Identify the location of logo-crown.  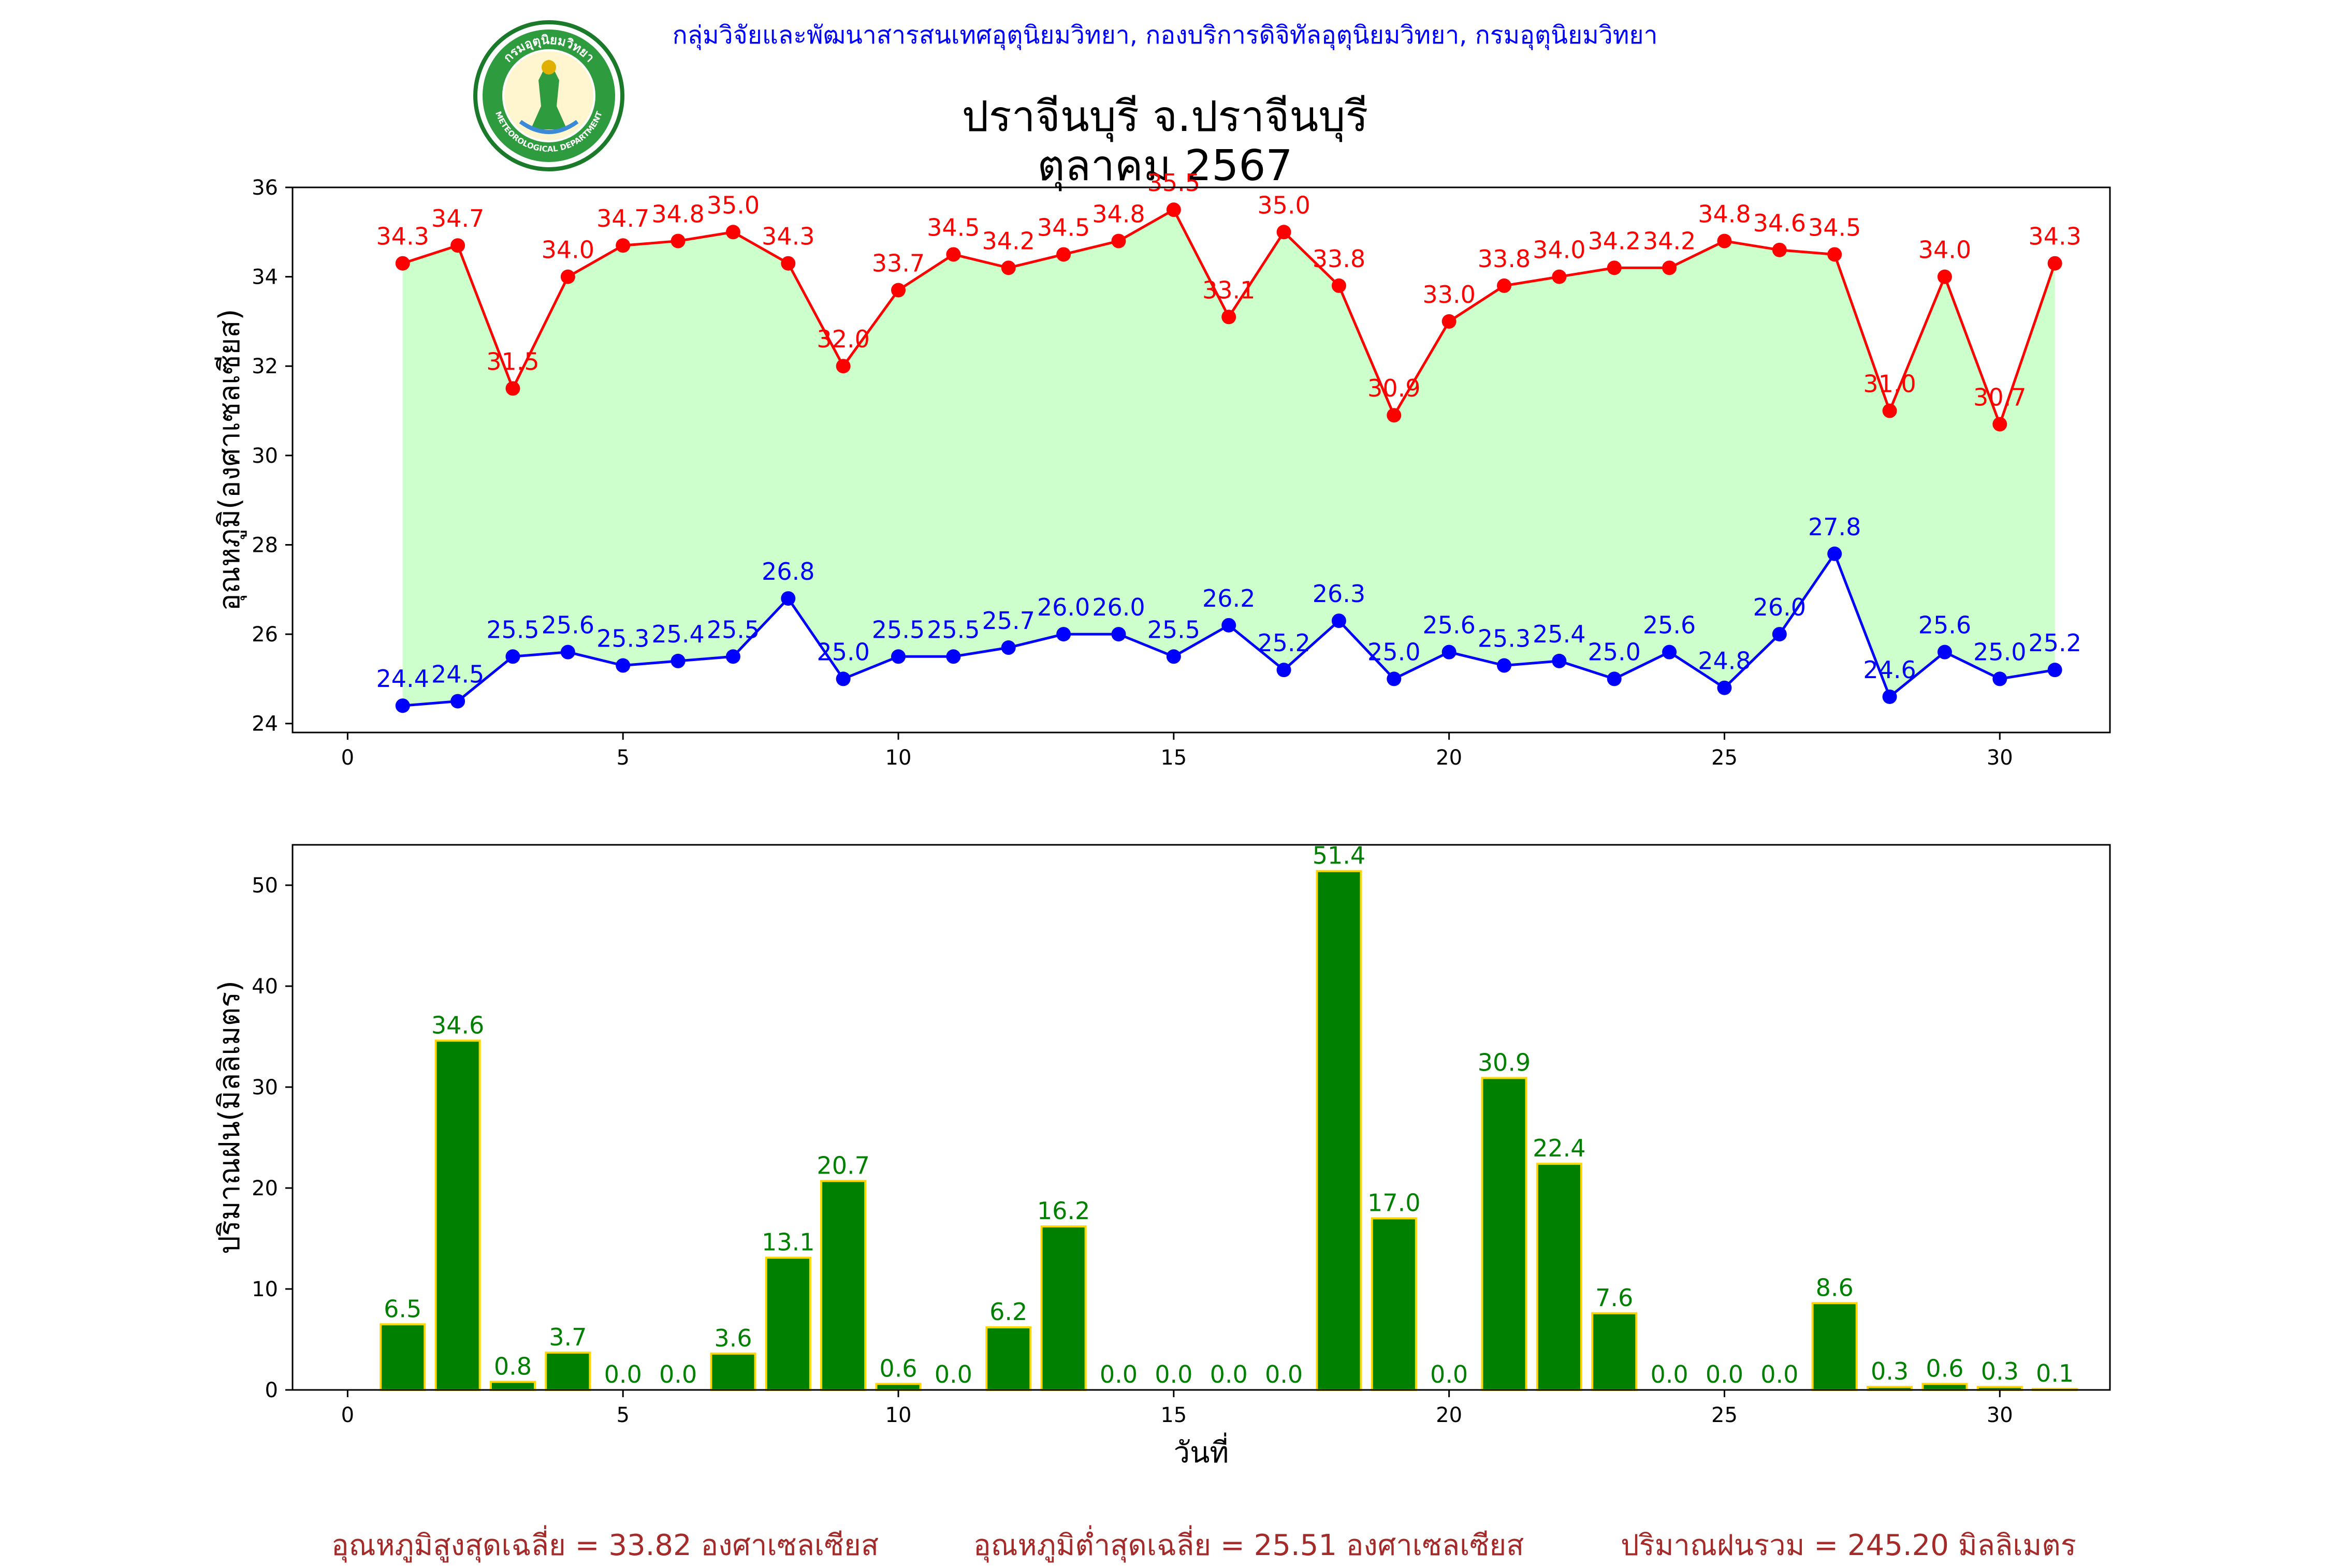
(549, 67).